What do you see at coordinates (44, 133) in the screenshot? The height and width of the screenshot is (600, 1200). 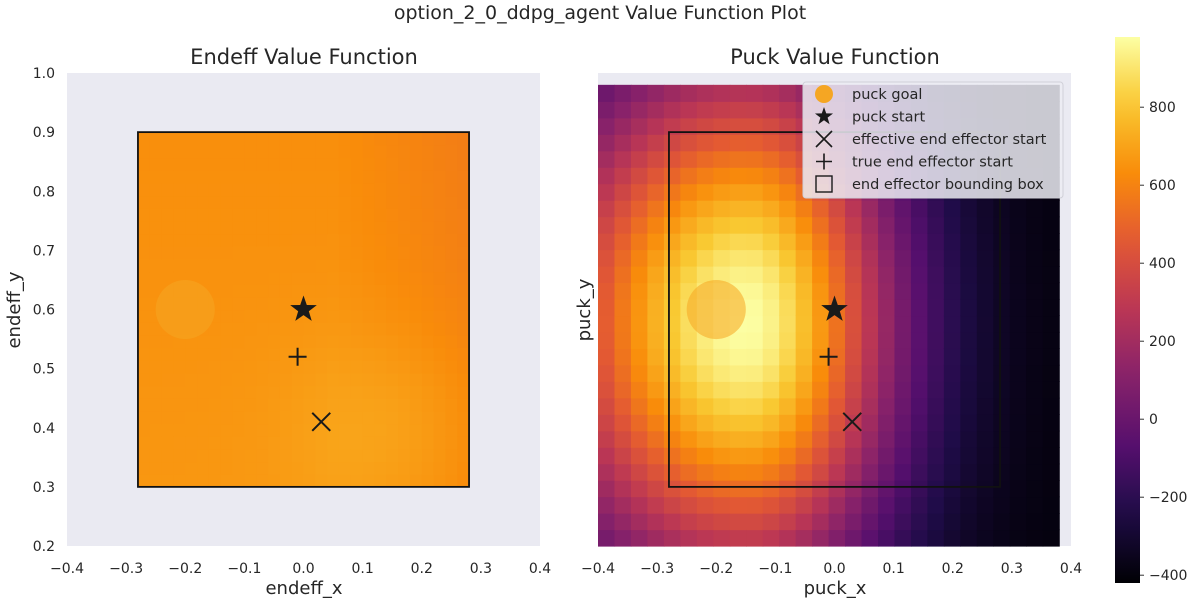 I see `endeff-y-tick-label: 0.9` at bounding box center [44, 133].